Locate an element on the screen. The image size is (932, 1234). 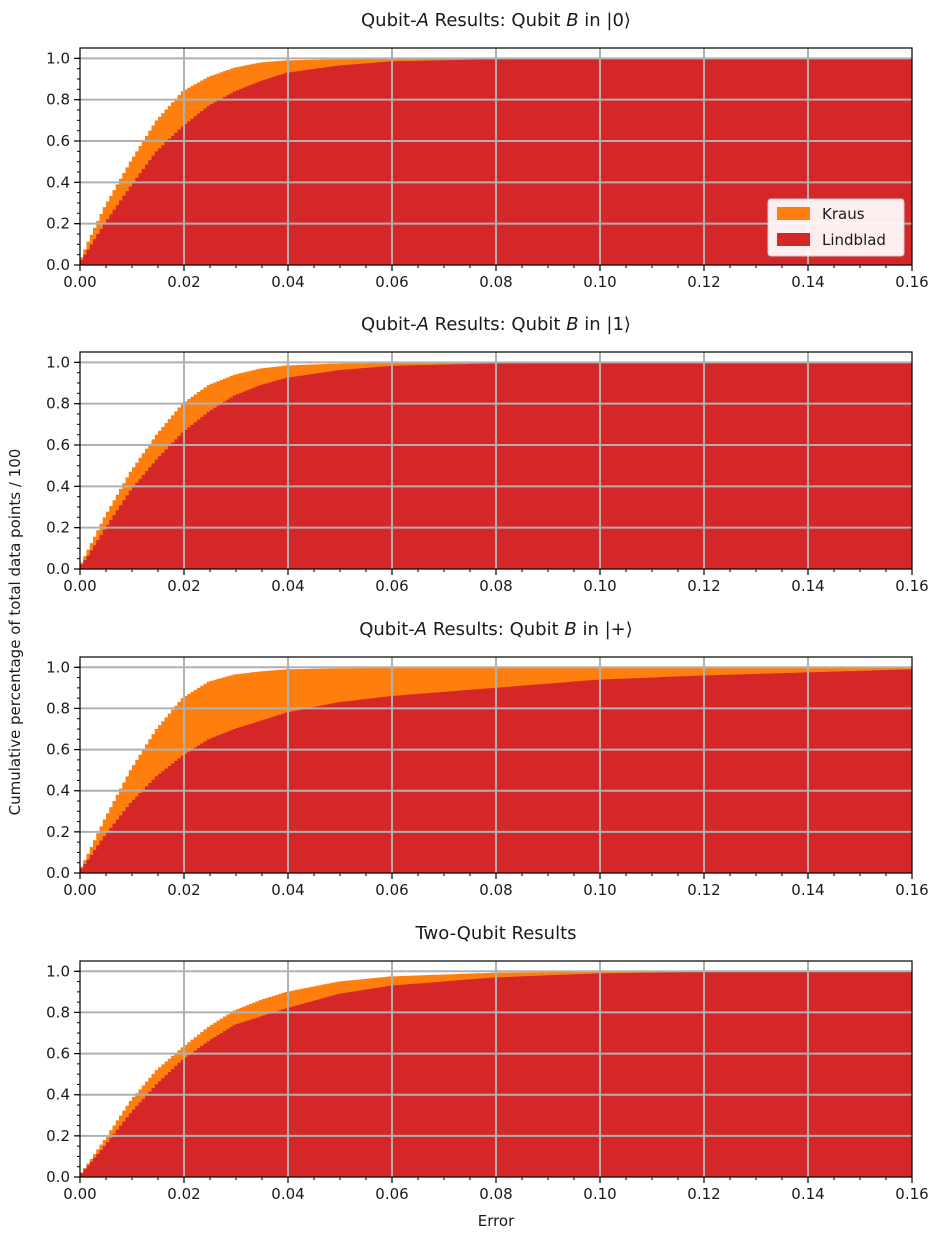
panel-title-part: Two-Qubit Results is located at coordinates (495, 933).